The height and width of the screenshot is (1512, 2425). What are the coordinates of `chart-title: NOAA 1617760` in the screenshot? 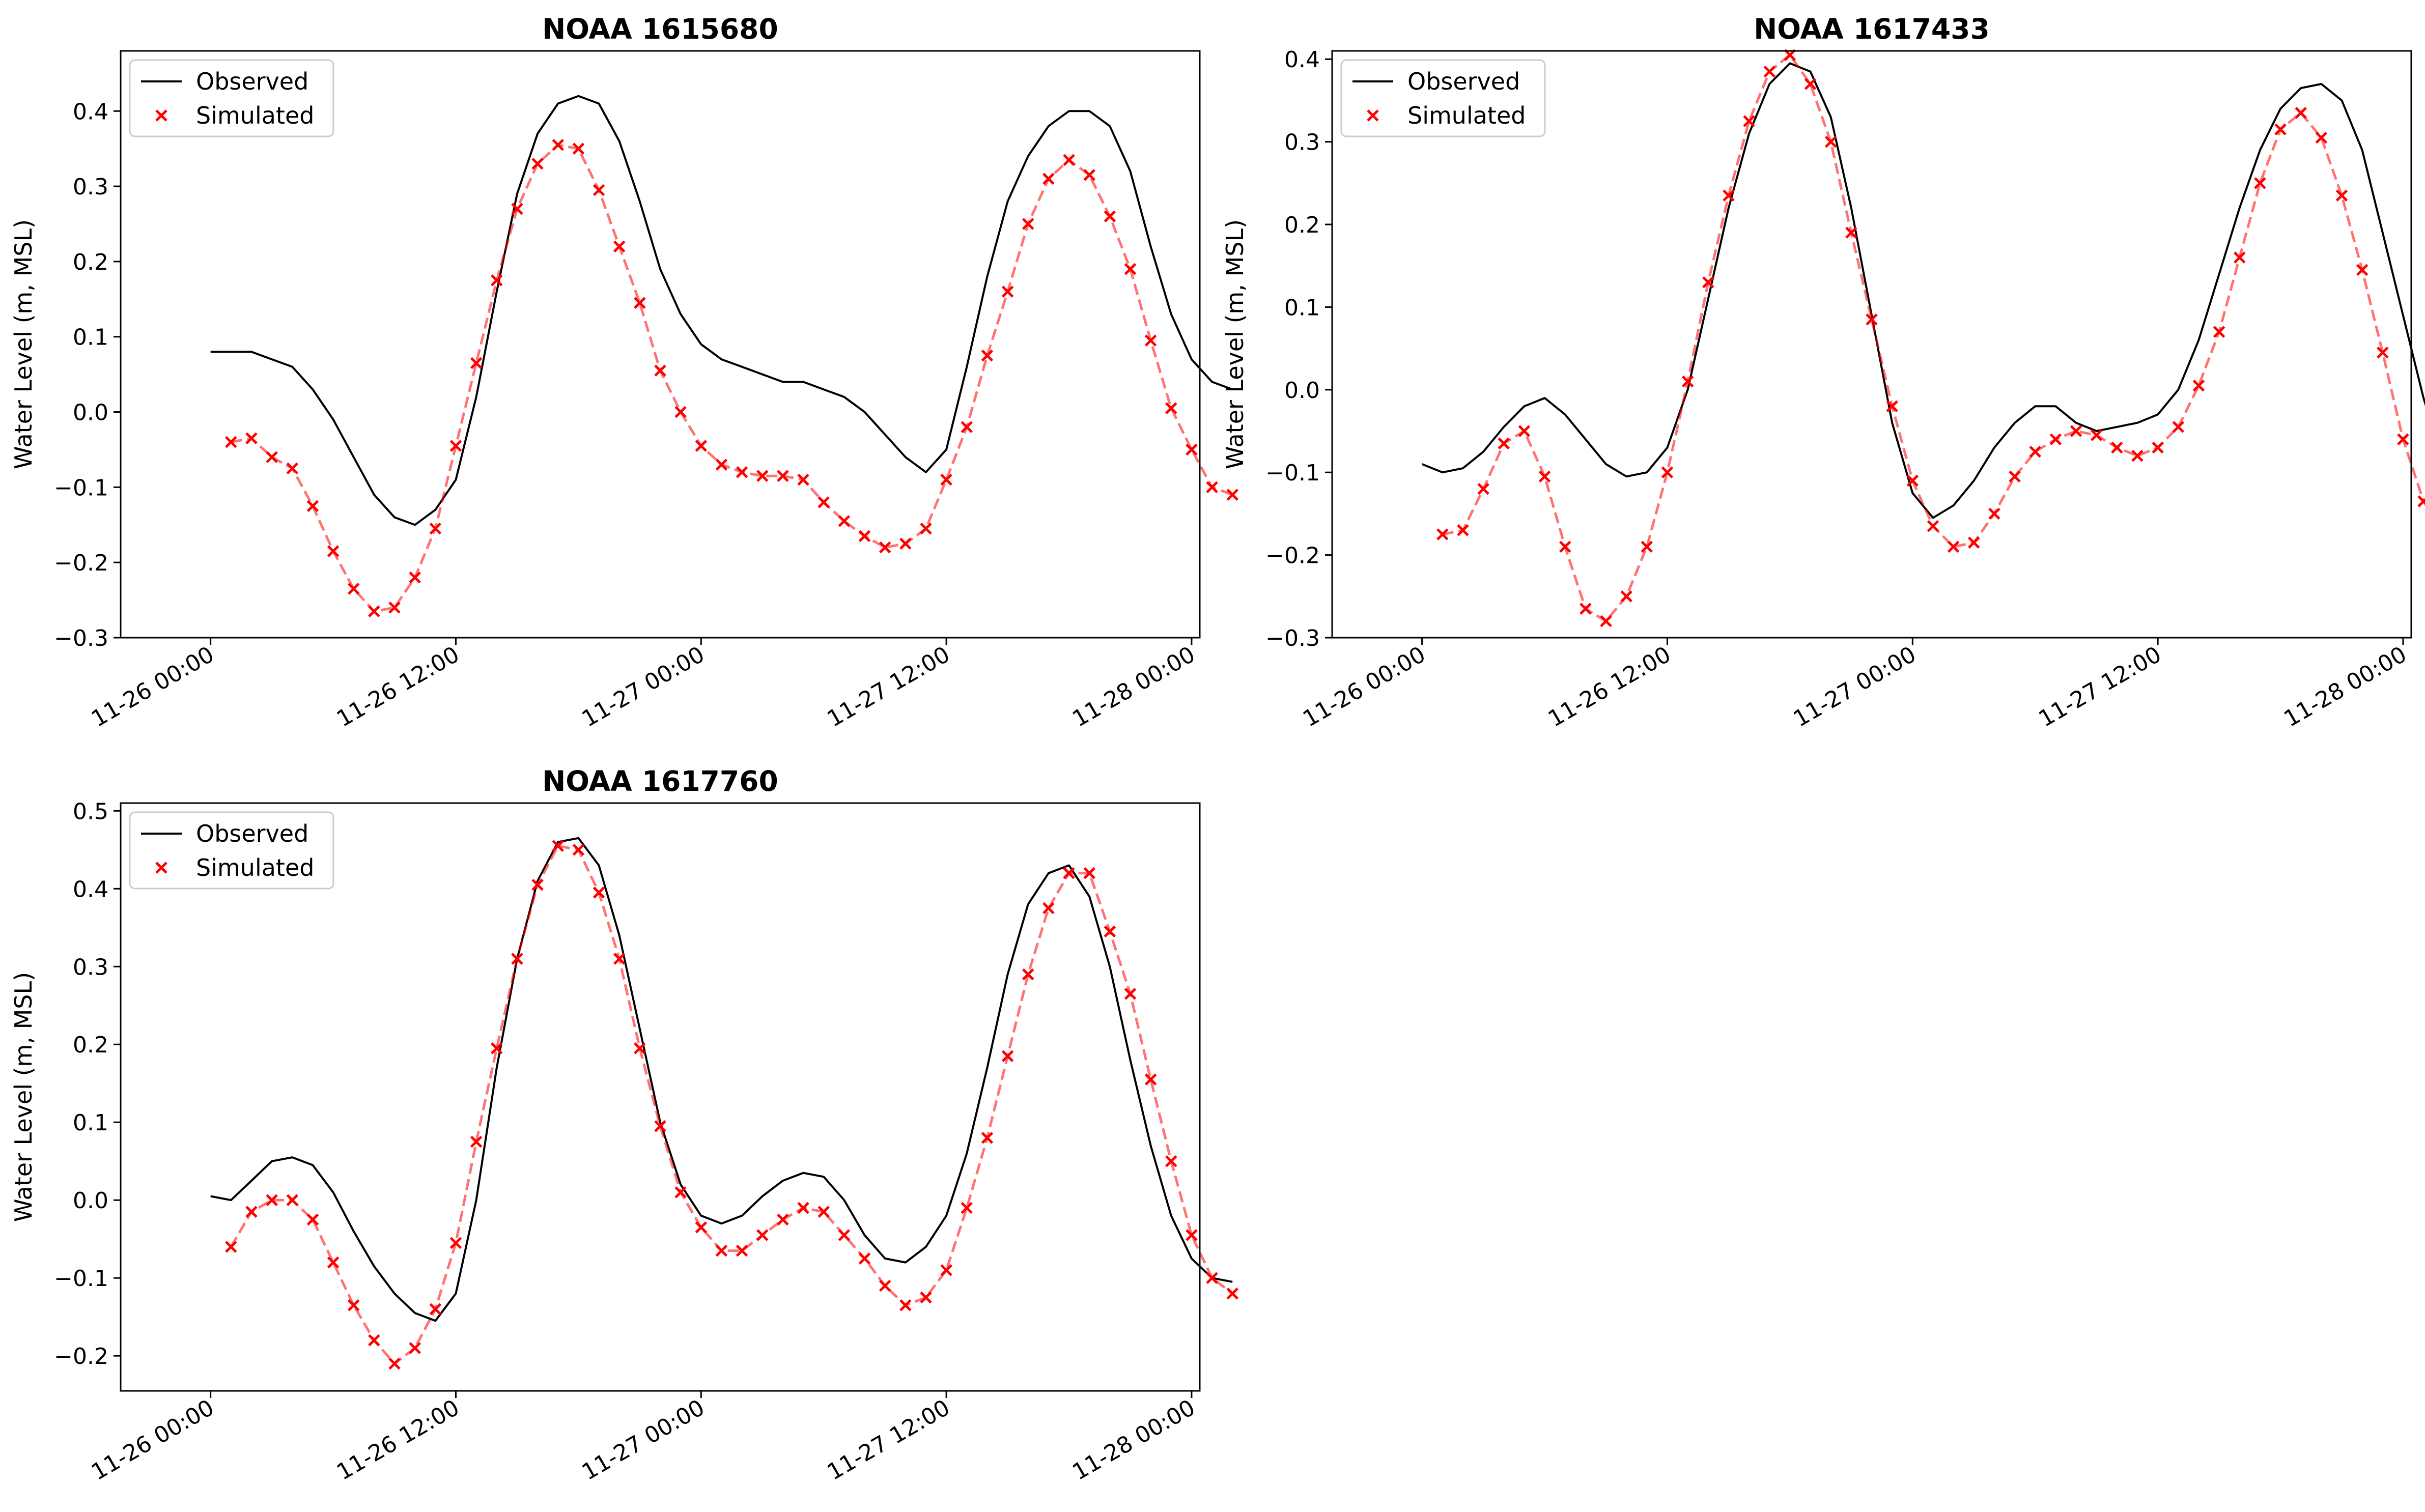 It's located at (660, 781).